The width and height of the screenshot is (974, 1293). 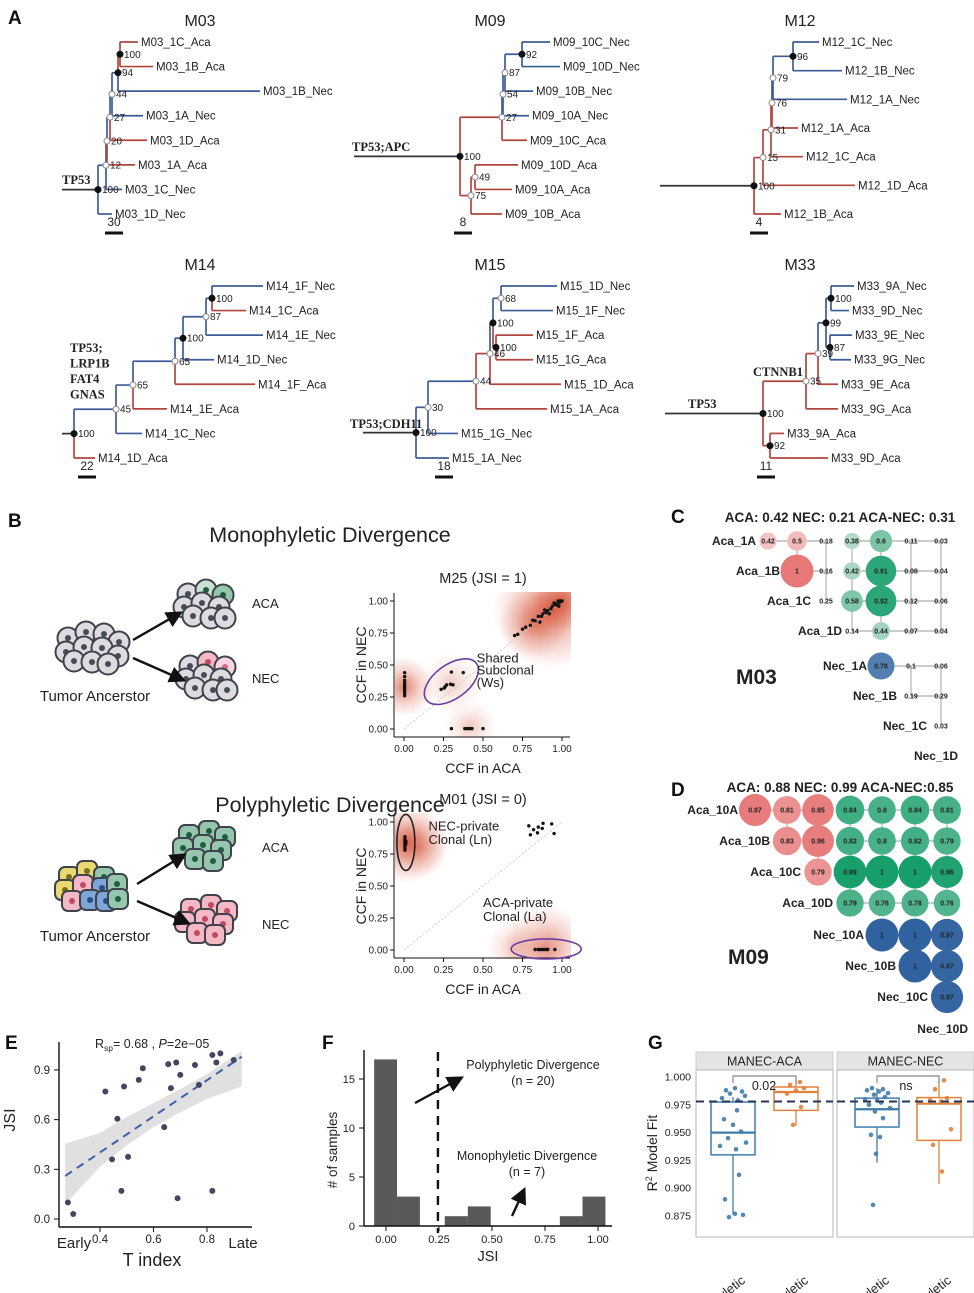 I want to click on jsi-value: 0.38, so click(x=852, y=541).